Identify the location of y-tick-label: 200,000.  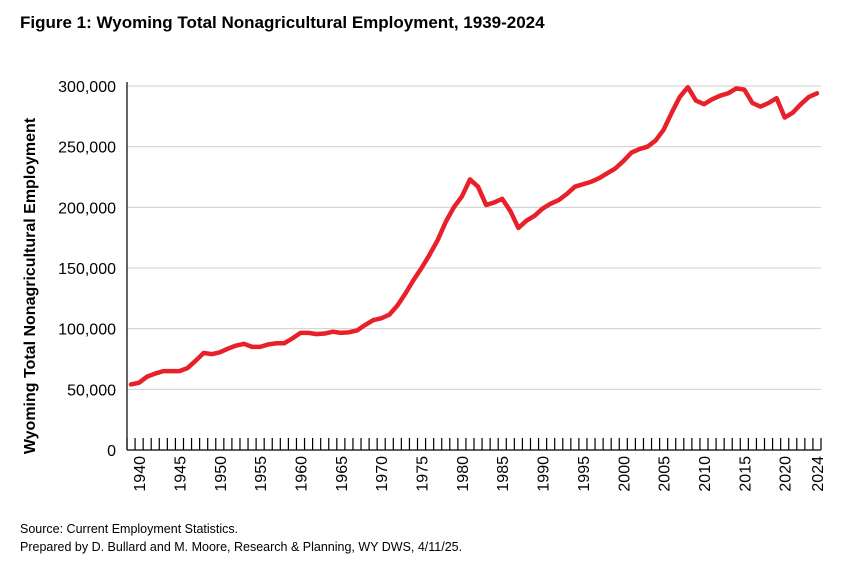
(87, 208).